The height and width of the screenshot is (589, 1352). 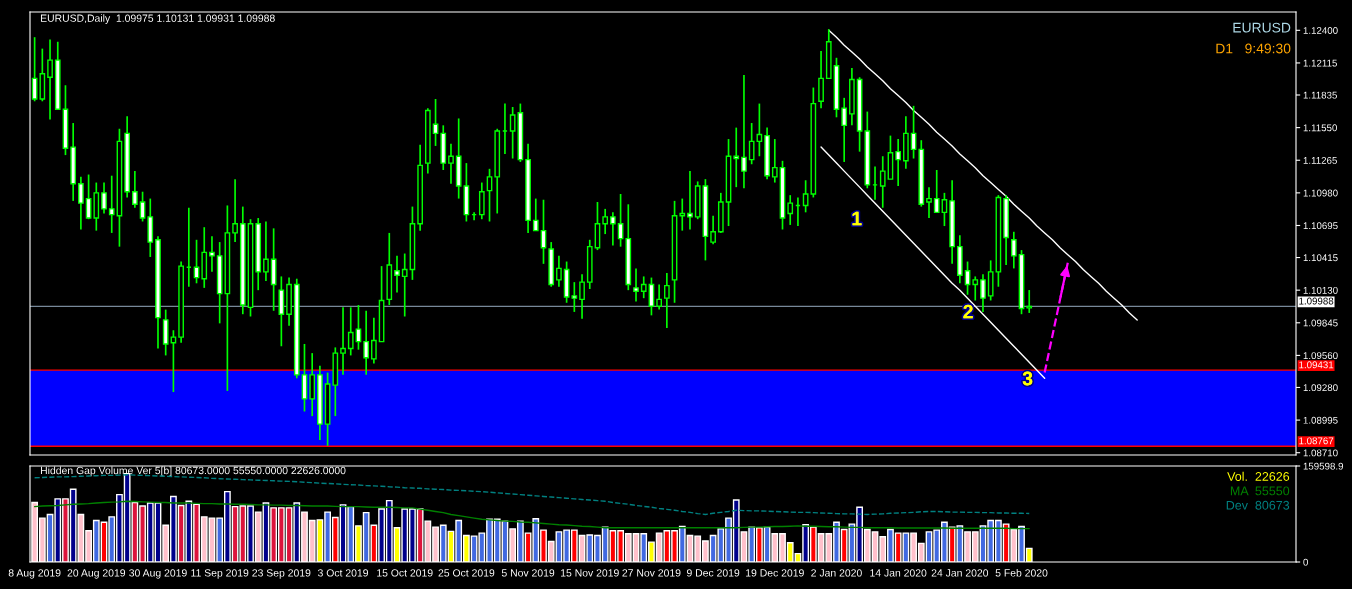 What do you see at coordinates (193, 471) in the screenshot?
I see `chart-title: Hidden Gap Volume Ver 5[b] 80673.0000 55550.0000 22626.0000` at bounding box center [193, 471].